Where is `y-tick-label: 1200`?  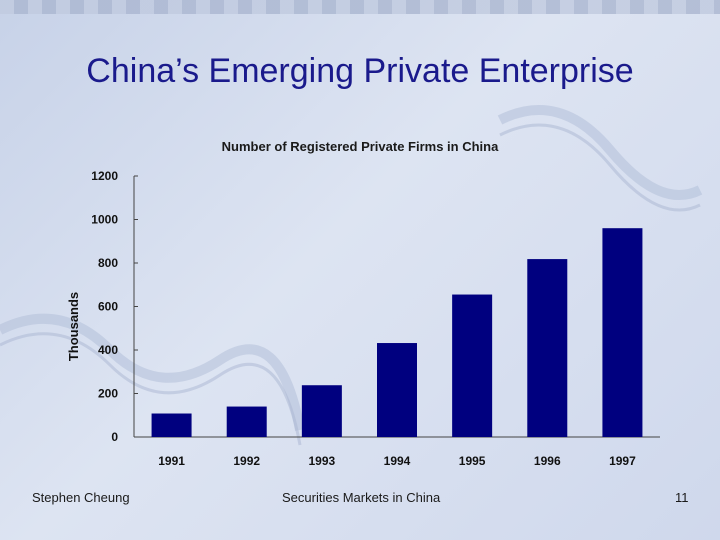 y-tick-label: 1200 is located at coordinates (104, 176).